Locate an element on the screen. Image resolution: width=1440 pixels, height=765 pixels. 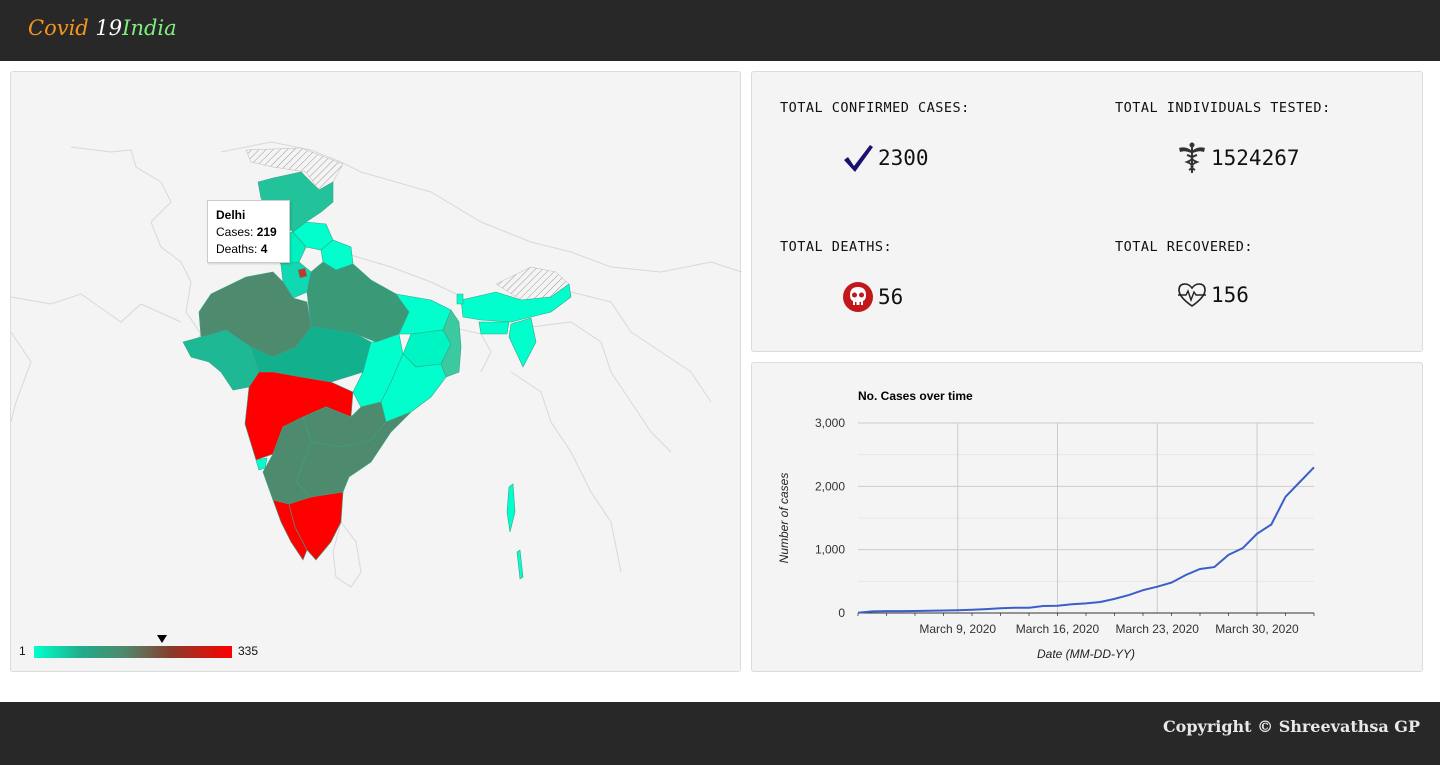
state-tamil-nadu is located at coordinates (316, 526).